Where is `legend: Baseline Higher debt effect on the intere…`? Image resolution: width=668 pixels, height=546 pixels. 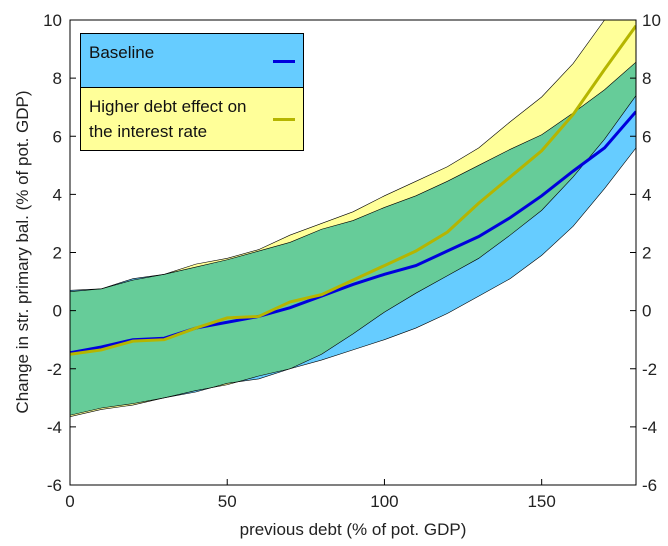
legend: Baseline Higher debt effect on the intere… is located at coordinates (192, 92).